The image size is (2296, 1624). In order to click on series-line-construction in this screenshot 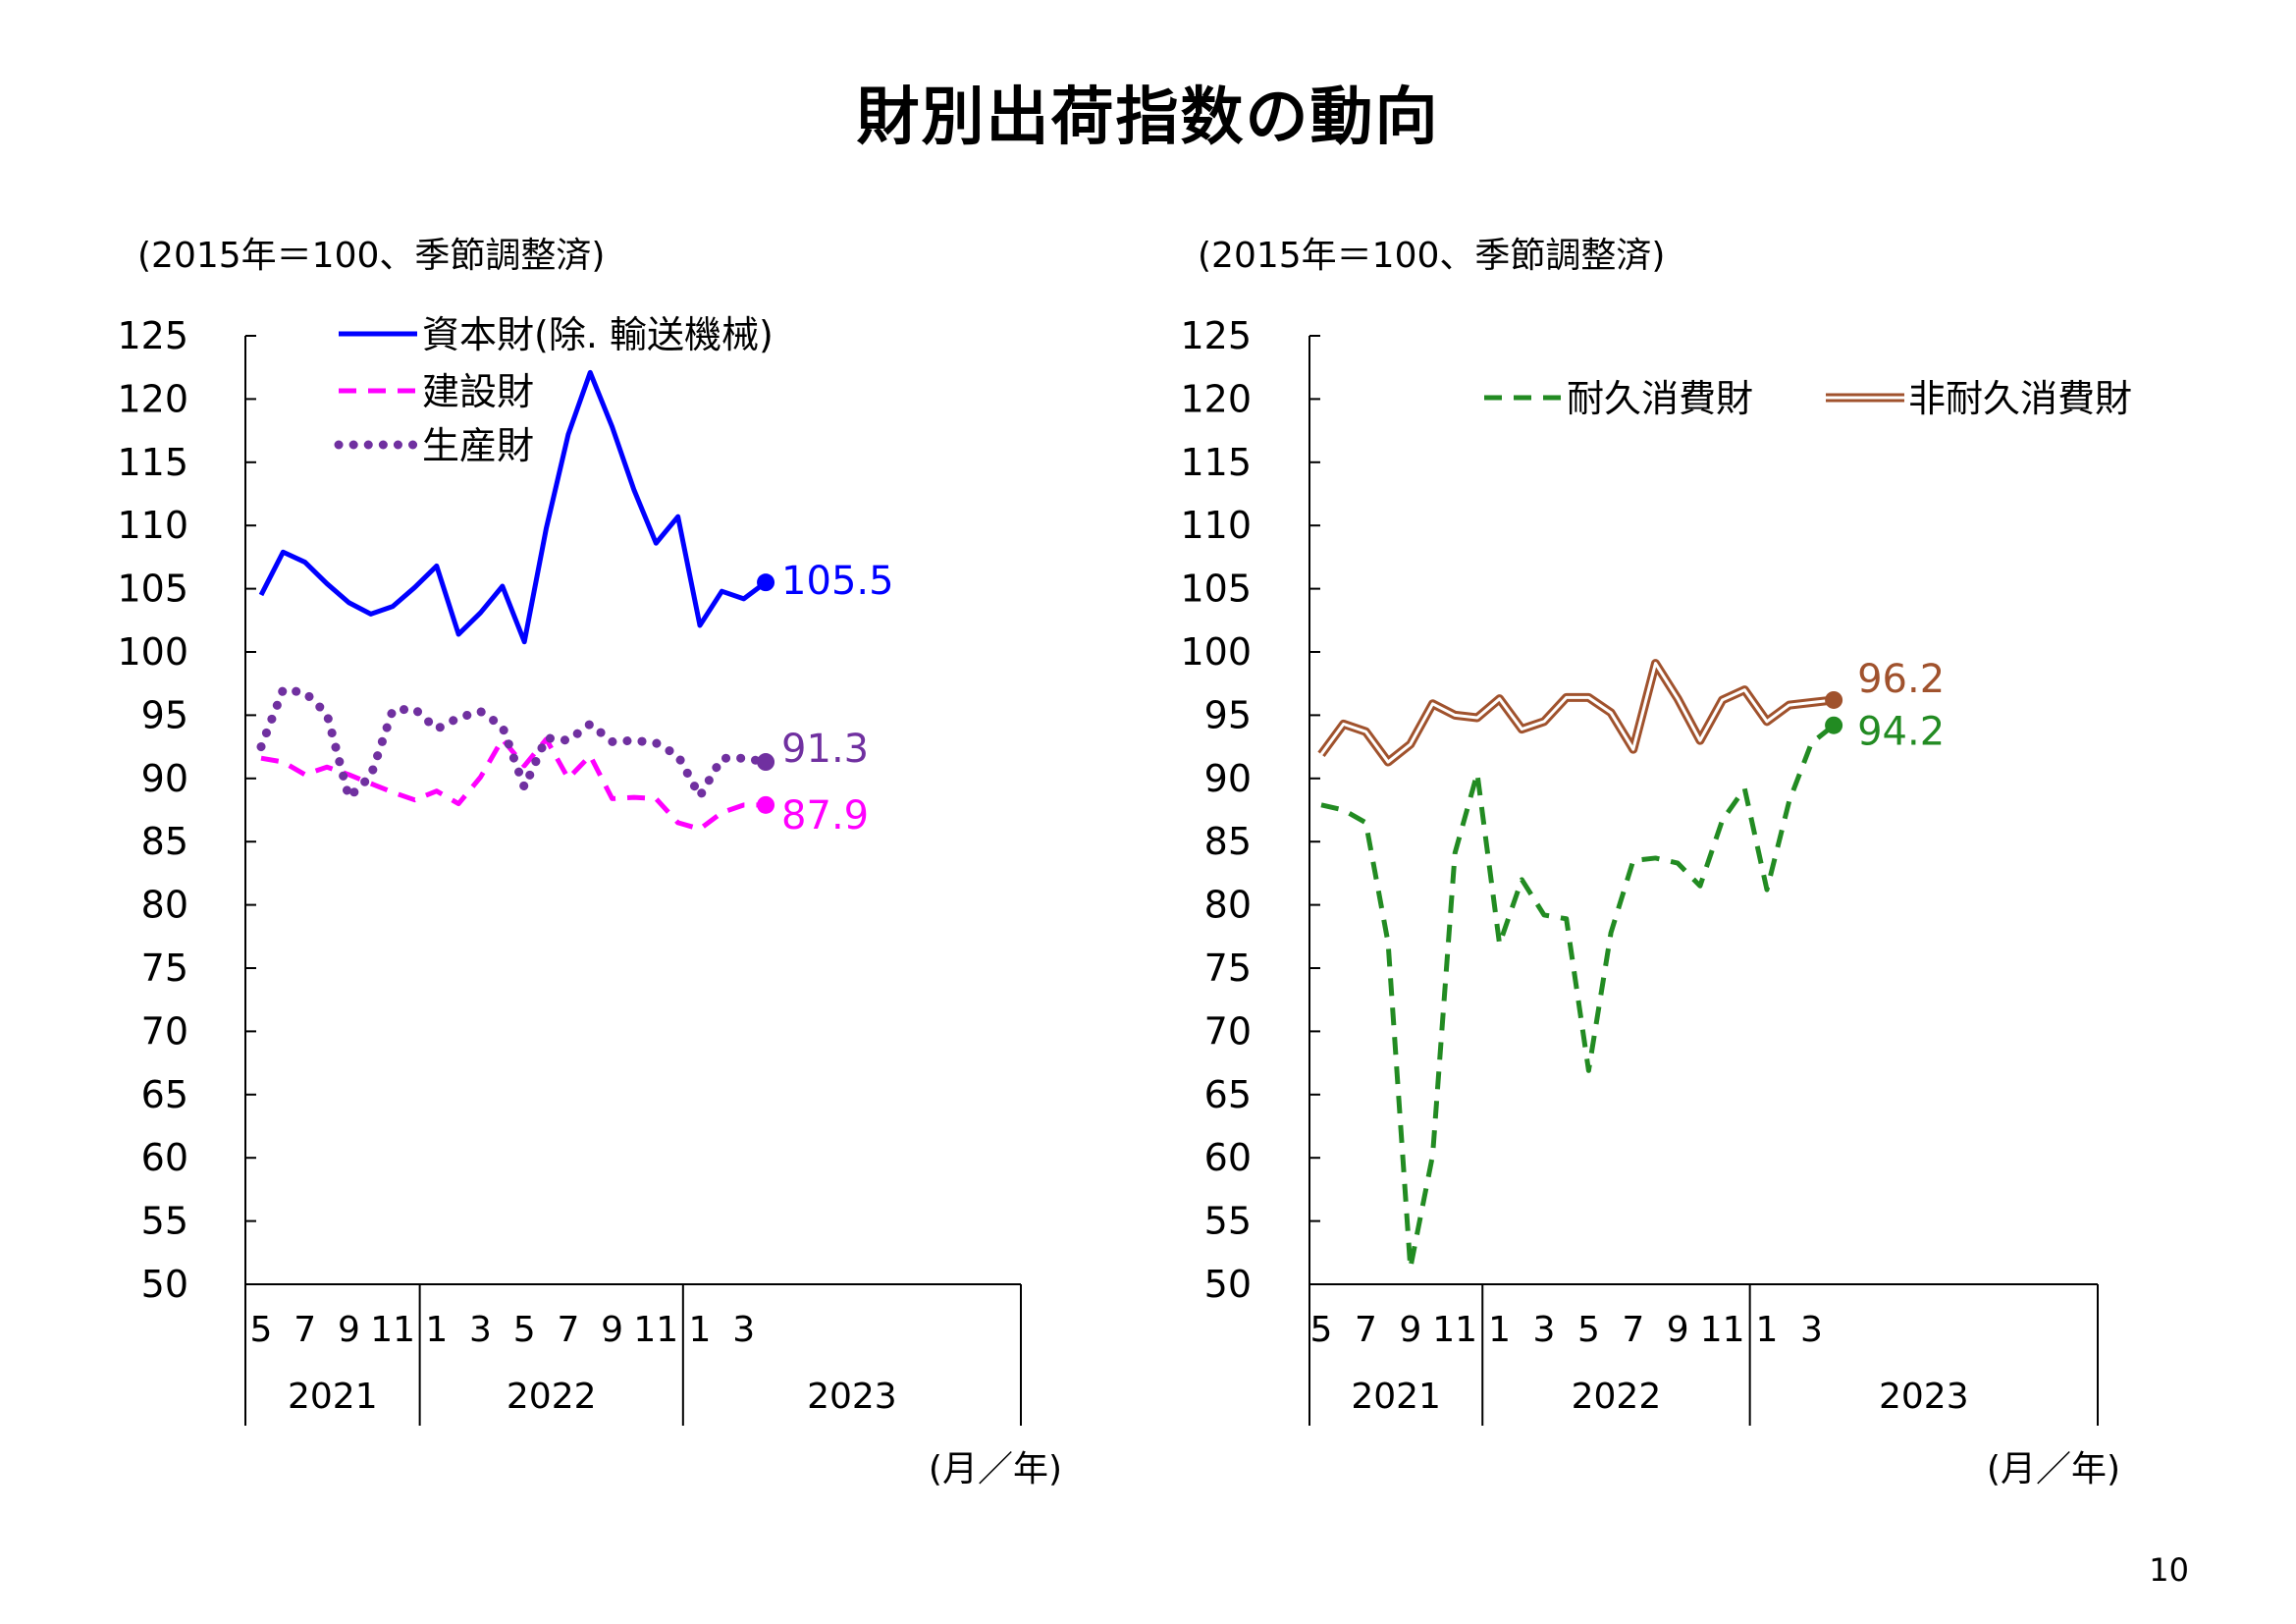, I will do `click(513, 784)`.